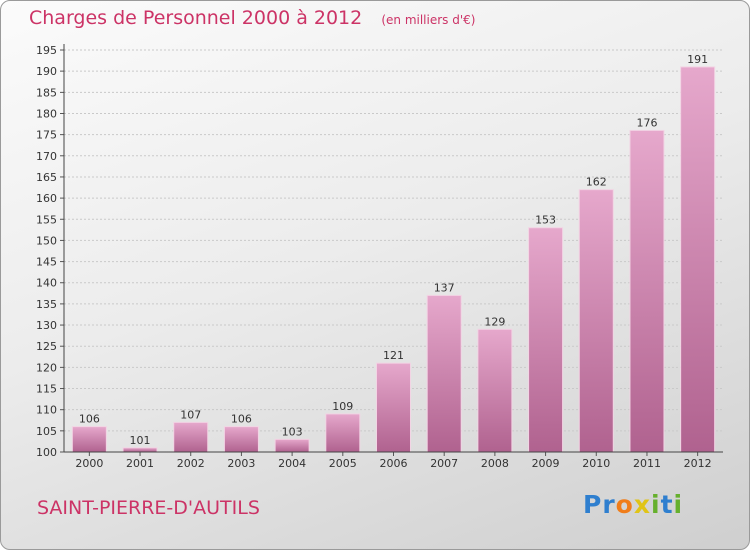  I want to click on y-tick-label: 105, so click(46, 431).